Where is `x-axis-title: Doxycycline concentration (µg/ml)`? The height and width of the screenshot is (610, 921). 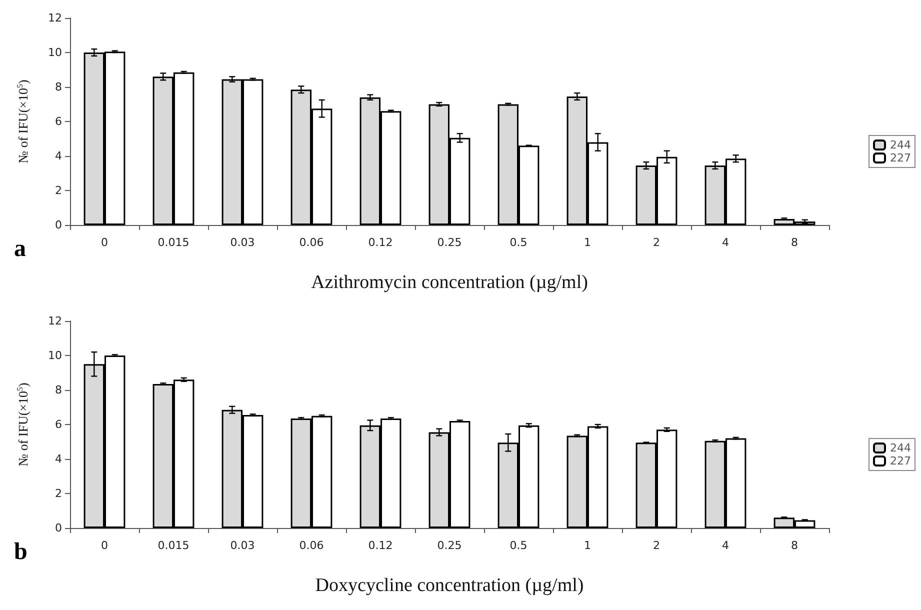
x-axis-title: Doxycycline concentration (µg/ml) is located at coordinates (449, 585).